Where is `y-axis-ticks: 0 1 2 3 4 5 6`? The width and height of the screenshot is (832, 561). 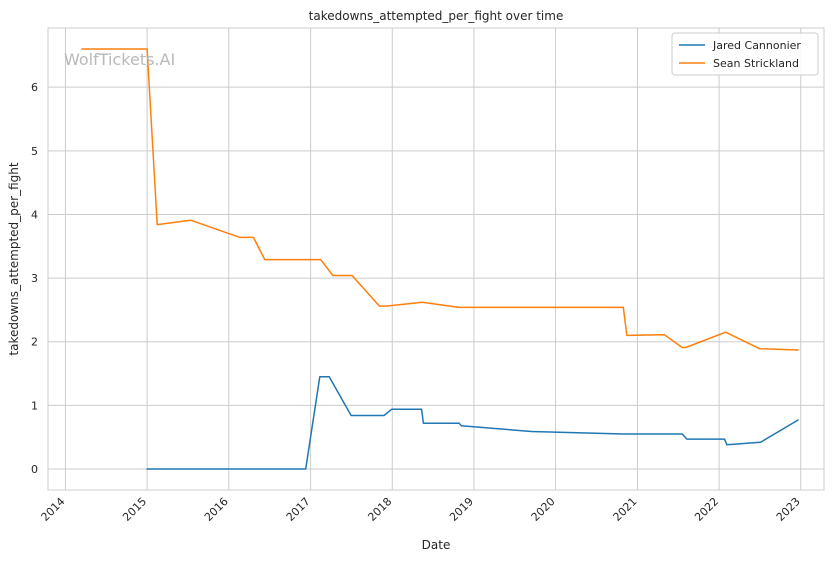
y-axis-ticks: 0 1 2 3 4 5 6 is located at coordinates (34, 278).